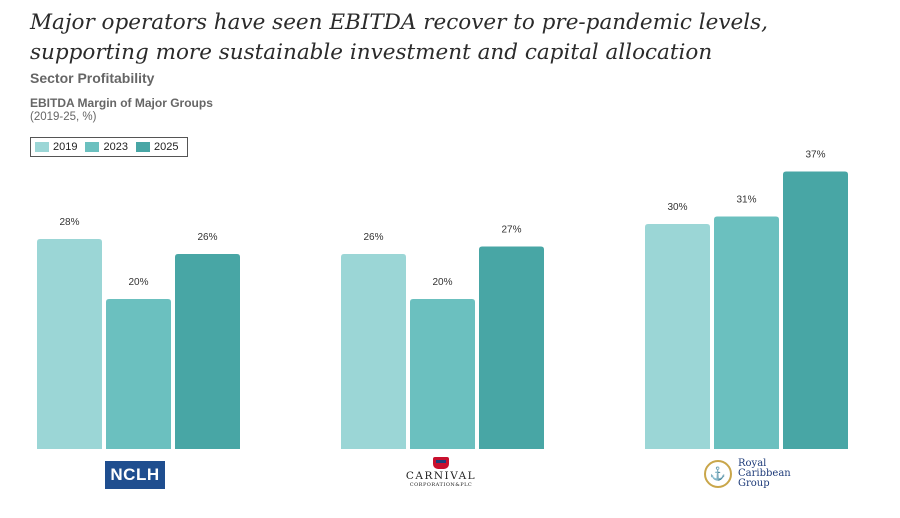 This screenshot has width=900, height=518. What do you see at coordinates (92, 147) in the screenshot?
I see `legend-swatch-2023` at bounding box center [92, 147].